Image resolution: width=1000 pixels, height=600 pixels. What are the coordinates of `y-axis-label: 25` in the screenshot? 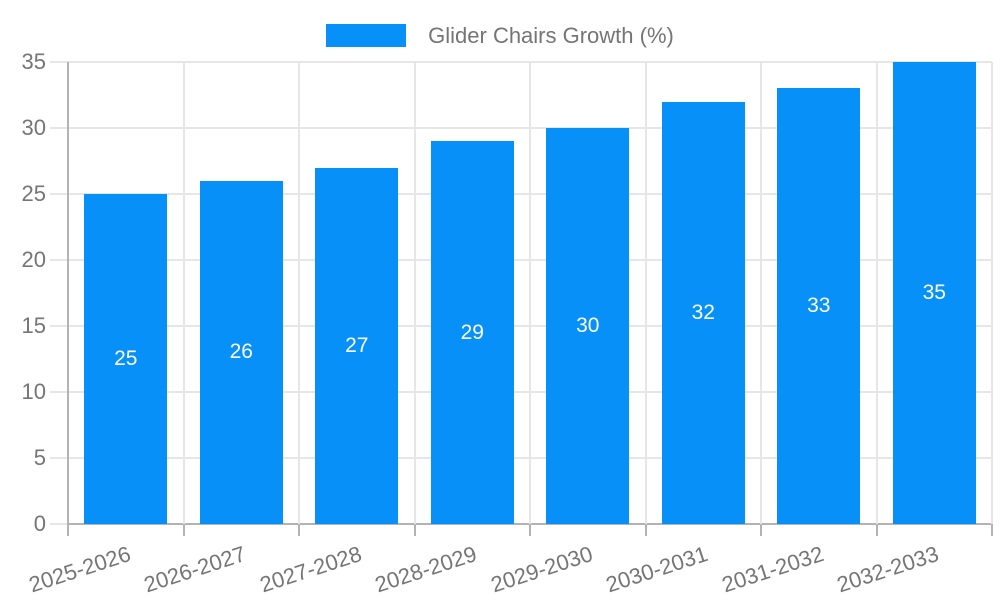 It's located at (33, 193).